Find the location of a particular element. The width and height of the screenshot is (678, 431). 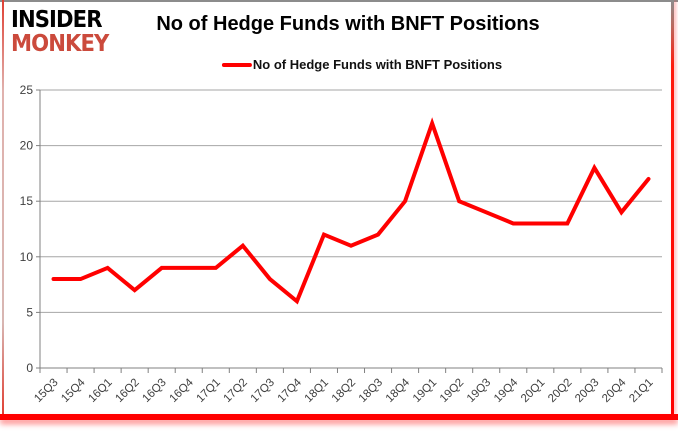

logo-monkey-text: MONKEY is located at coordinates (60, 44).